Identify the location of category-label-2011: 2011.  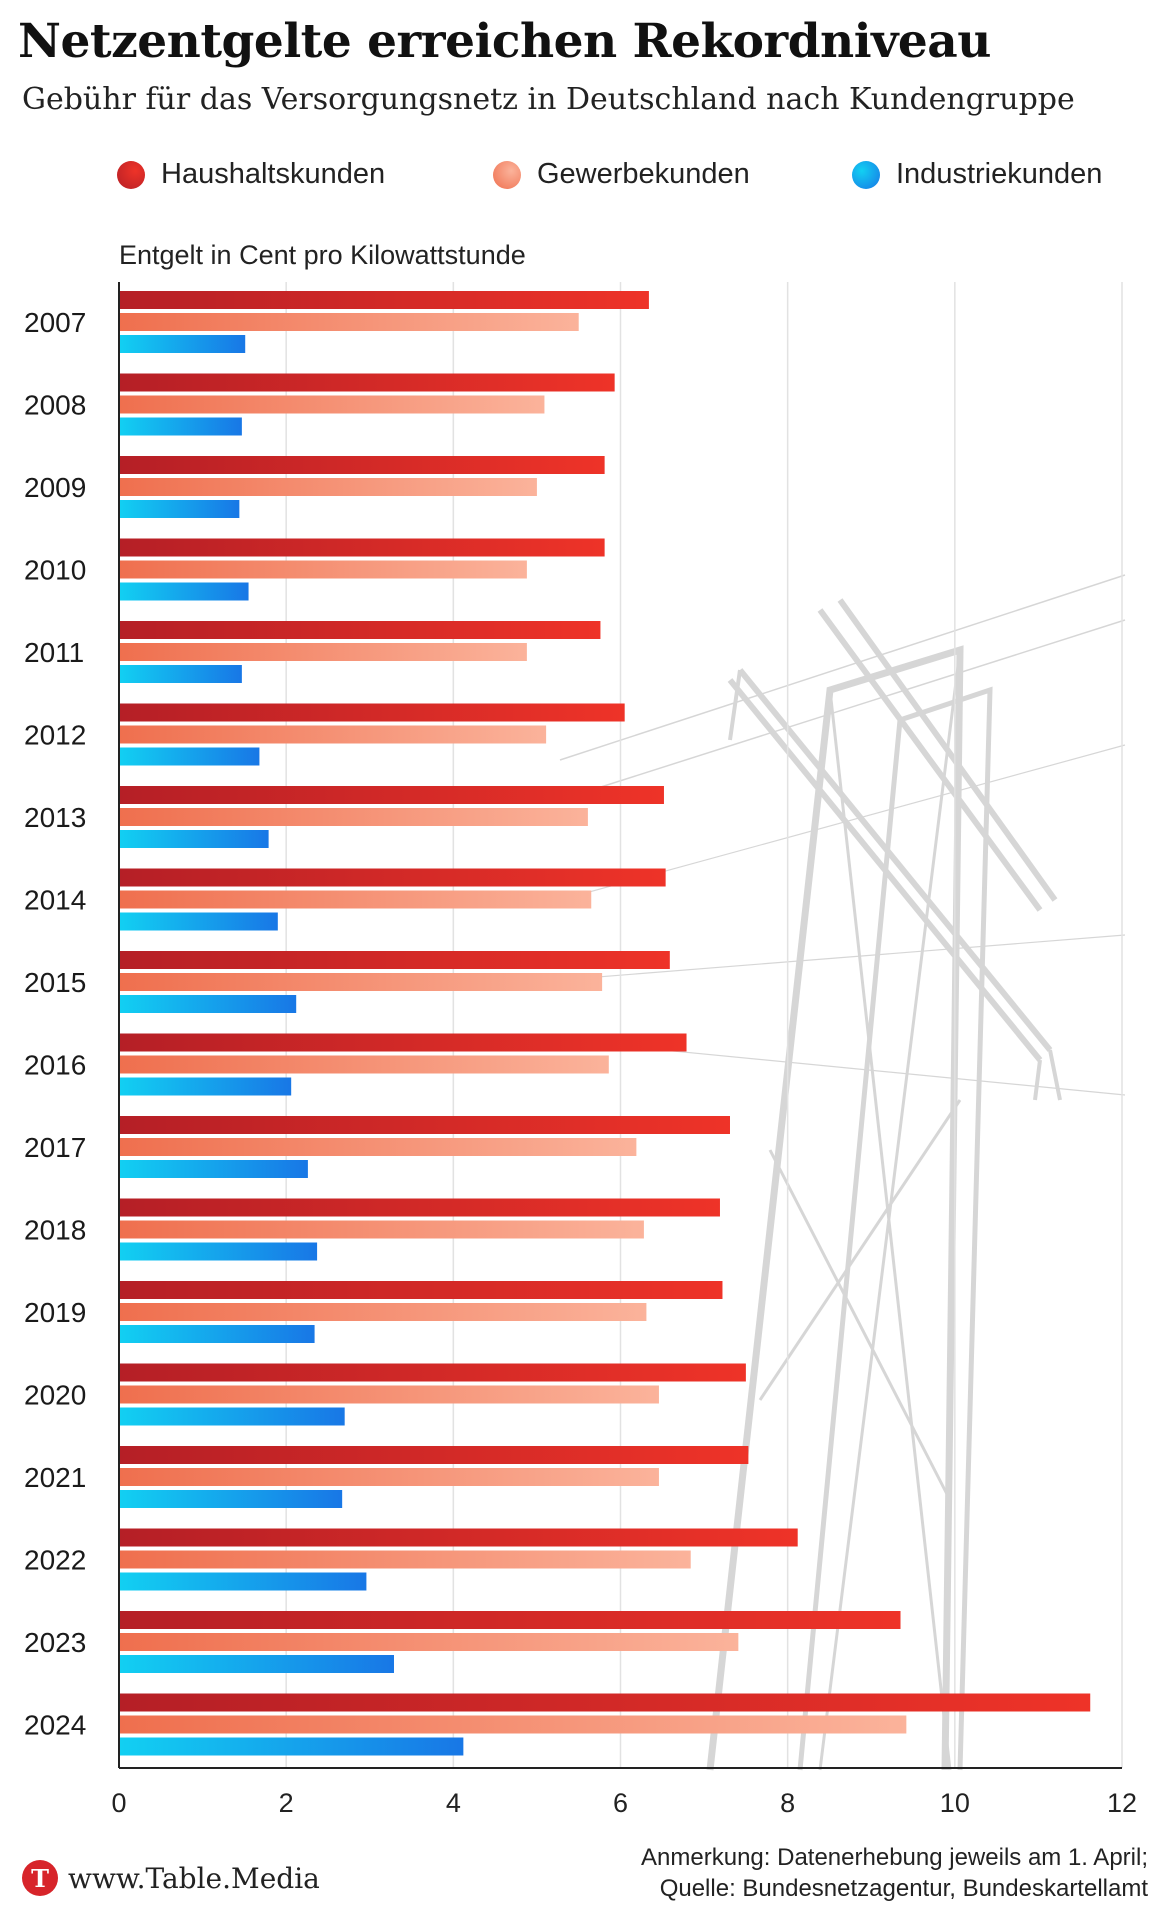
(54, 652).